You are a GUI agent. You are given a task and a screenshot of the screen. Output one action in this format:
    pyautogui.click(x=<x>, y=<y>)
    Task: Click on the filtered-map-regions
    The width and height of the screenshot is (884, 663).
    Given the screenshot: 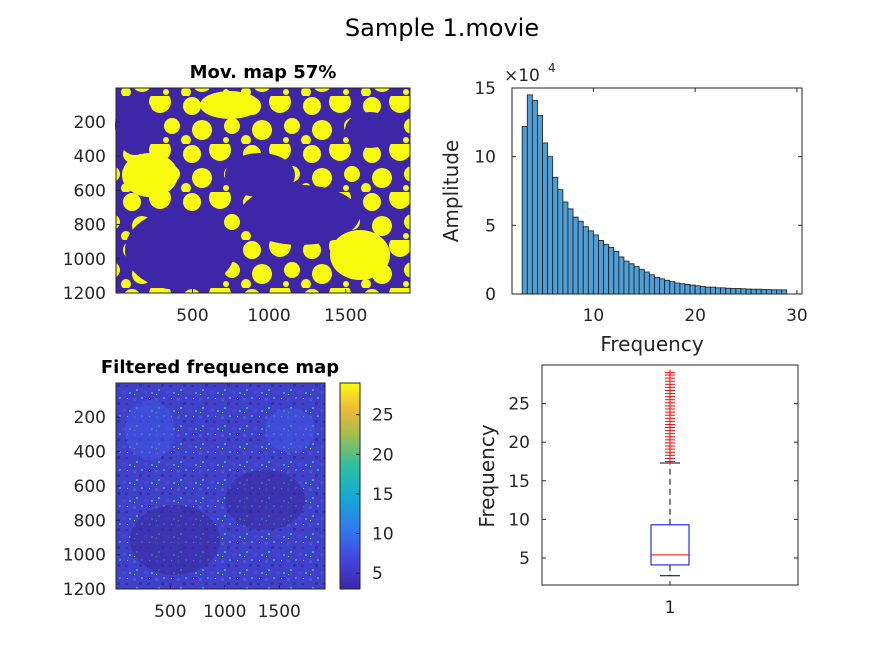 What is the action you would take?
    pyautogui.click(x=220, y=487)
    